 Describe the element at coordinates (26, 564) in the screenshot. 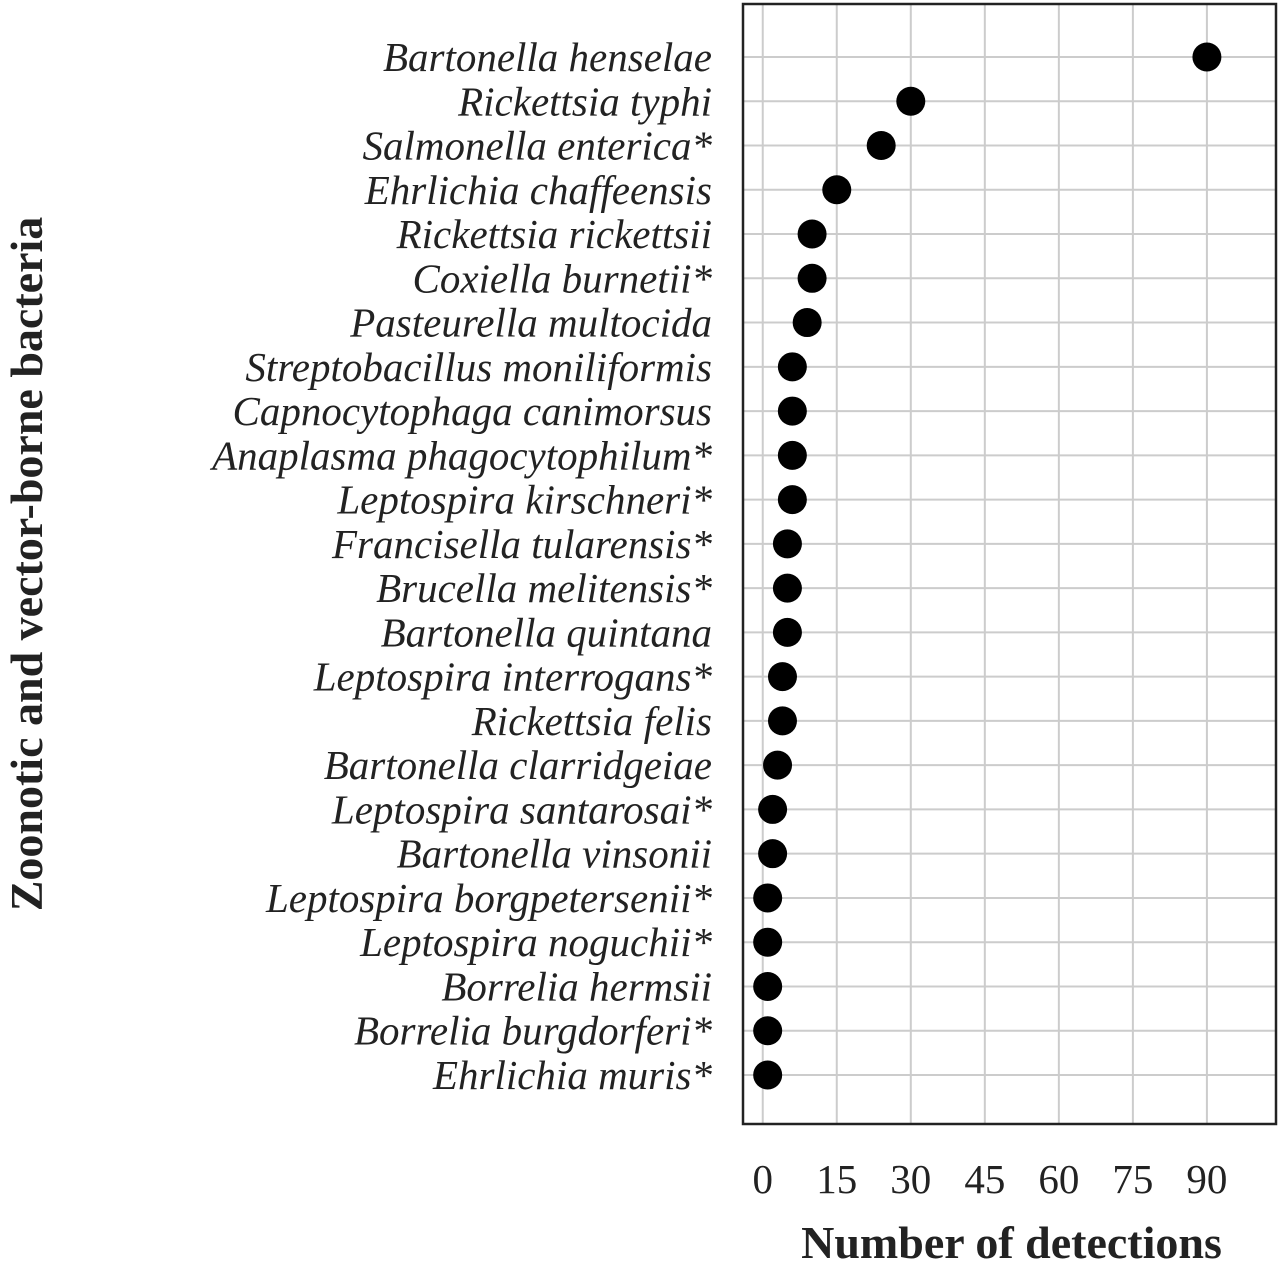

I see `y-axis-title: Zoonotic and vector-borne bacteria` at that location.